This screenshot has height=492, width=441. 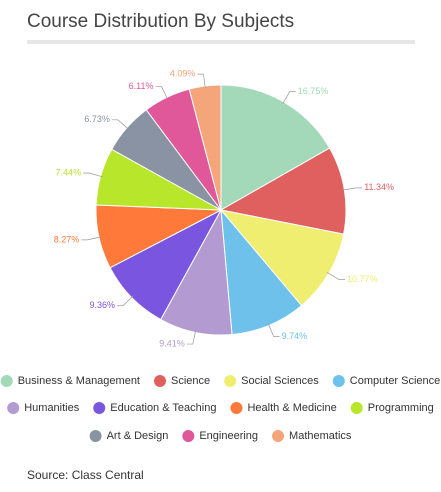 I want to click on legend-label: Programming, so click(x=401, y=408).